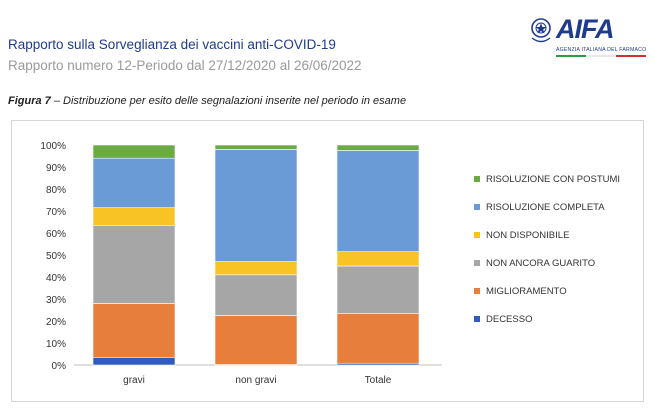  What do you see at coordinates (255, 380) in the screenshot?
I see `x-tick-label: non gravi` at bounding box center [255, 380].